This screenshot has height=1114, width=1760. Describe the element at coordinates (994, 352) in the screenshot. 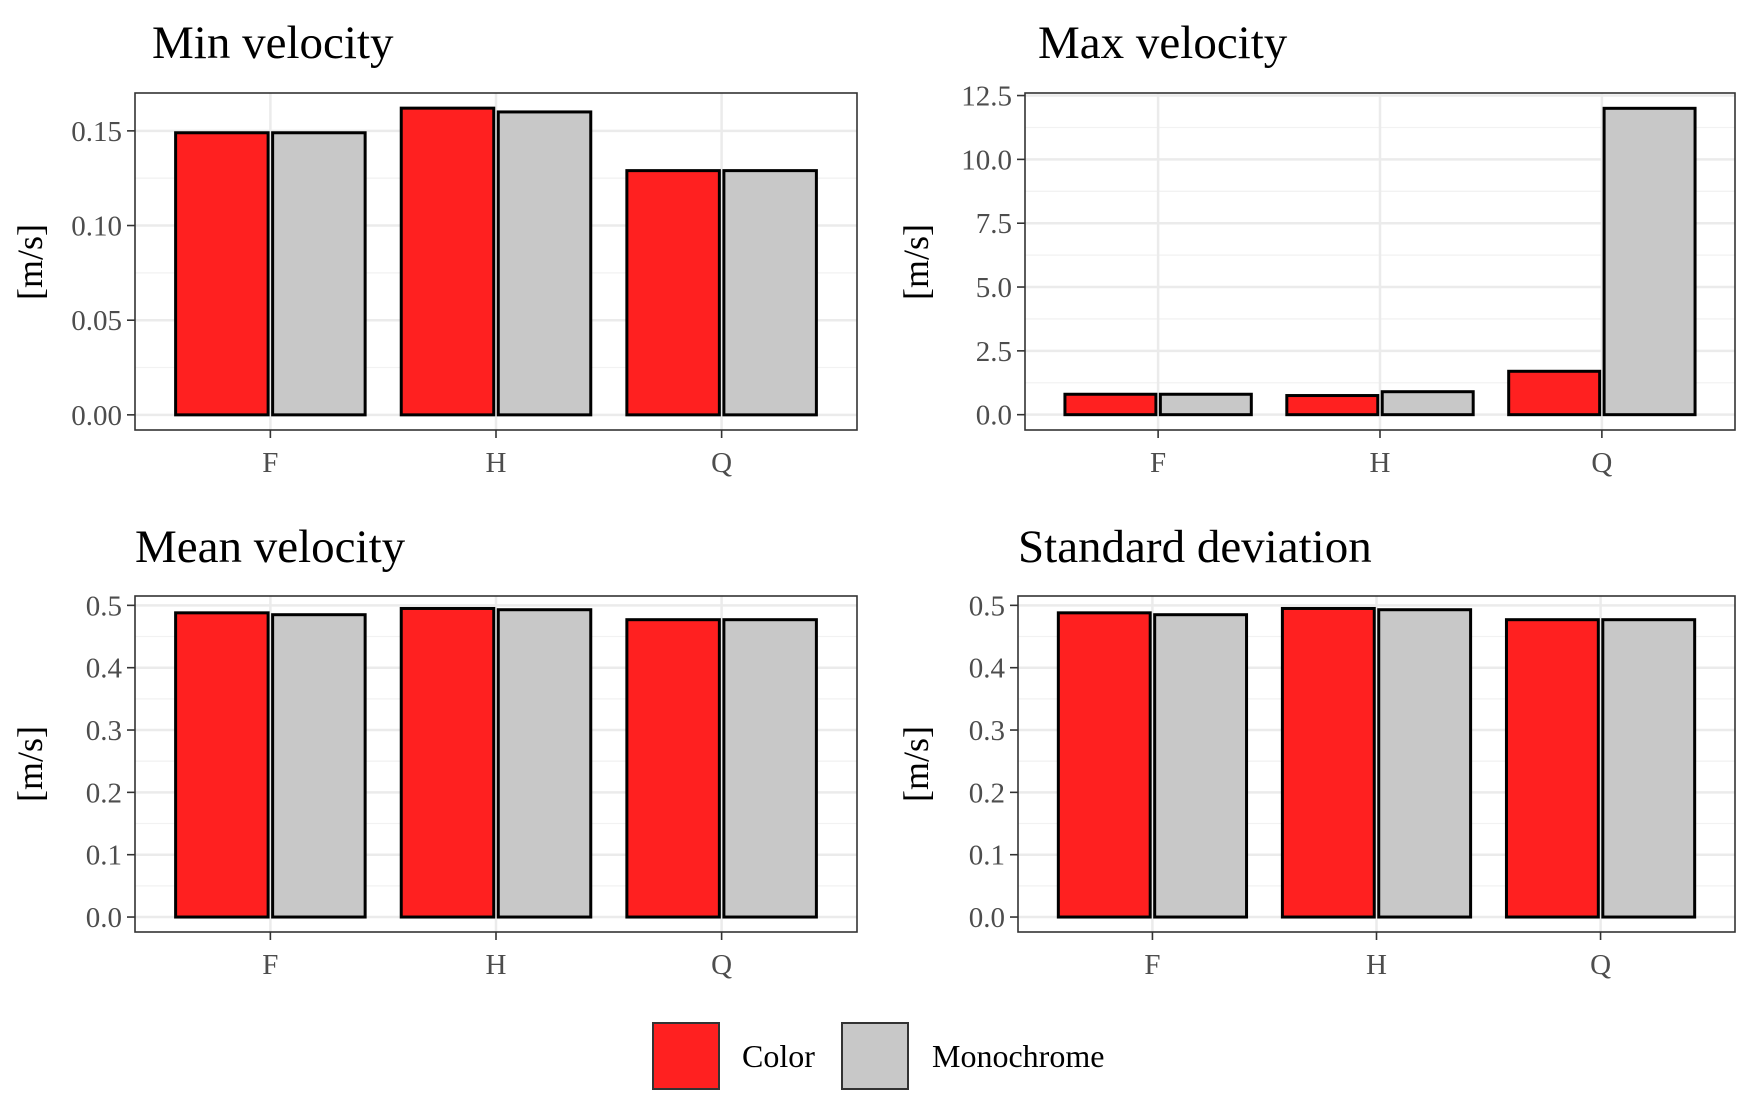

I see `y-tick-label: 2.5` at that location.